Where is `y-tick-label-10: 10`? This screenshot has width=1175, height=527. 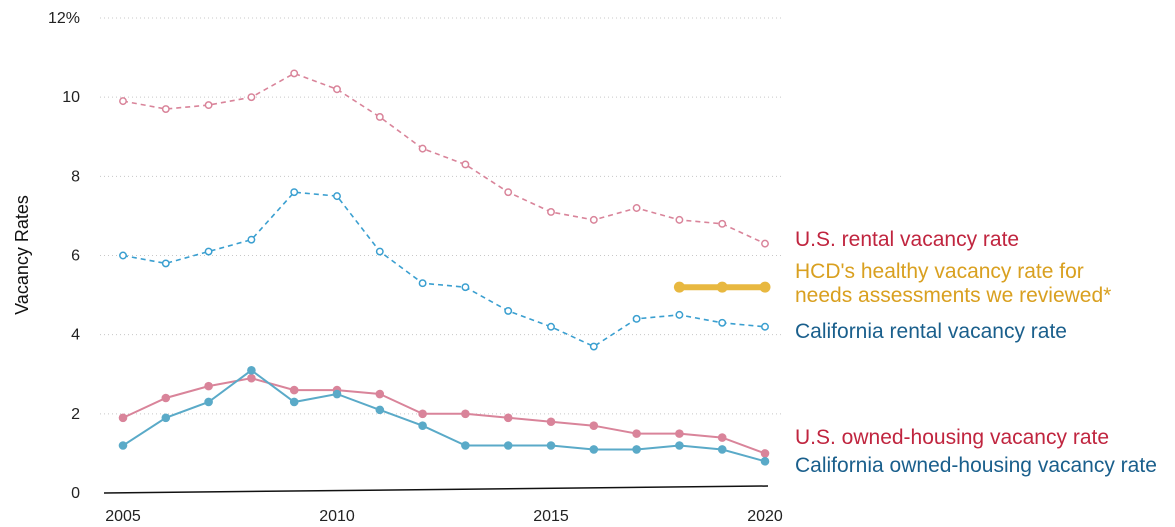 y-tick-label-10: 10 is located at coordinates (71, 97).